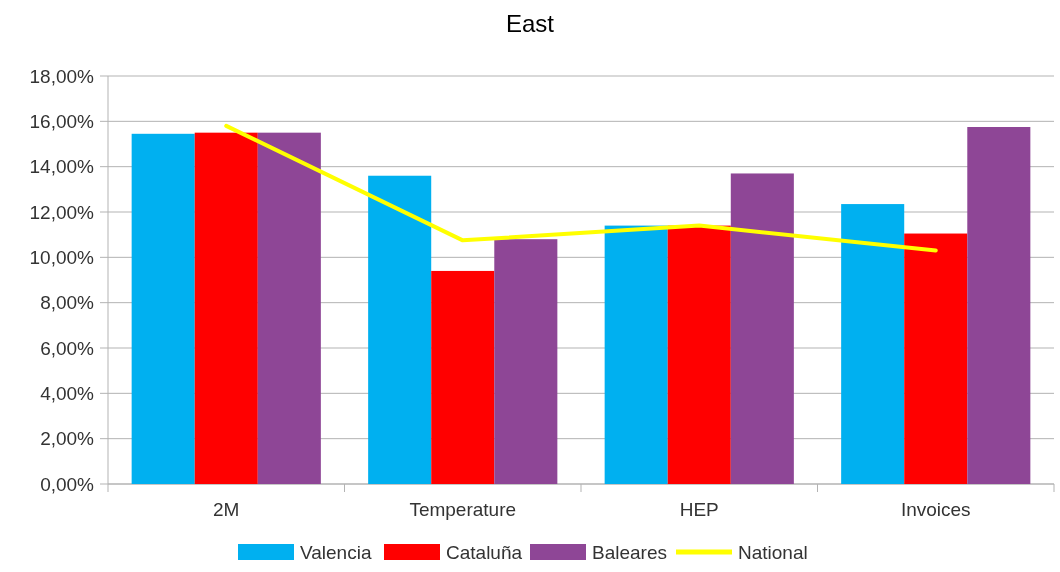 The height and width of the screenshot is (572, 1060). Describe the element at coordinates (67, 439) in the screenshot. I see `y-tick-label: 2,00%` at that location.